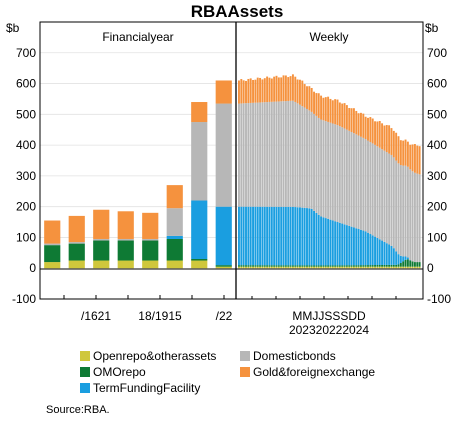 This screenshot has height=421, width=474. What do you see at coordinates (400, 264) in the screenshot?
I see `bar-week-69-omorepo` at bounding box center [400, 264].